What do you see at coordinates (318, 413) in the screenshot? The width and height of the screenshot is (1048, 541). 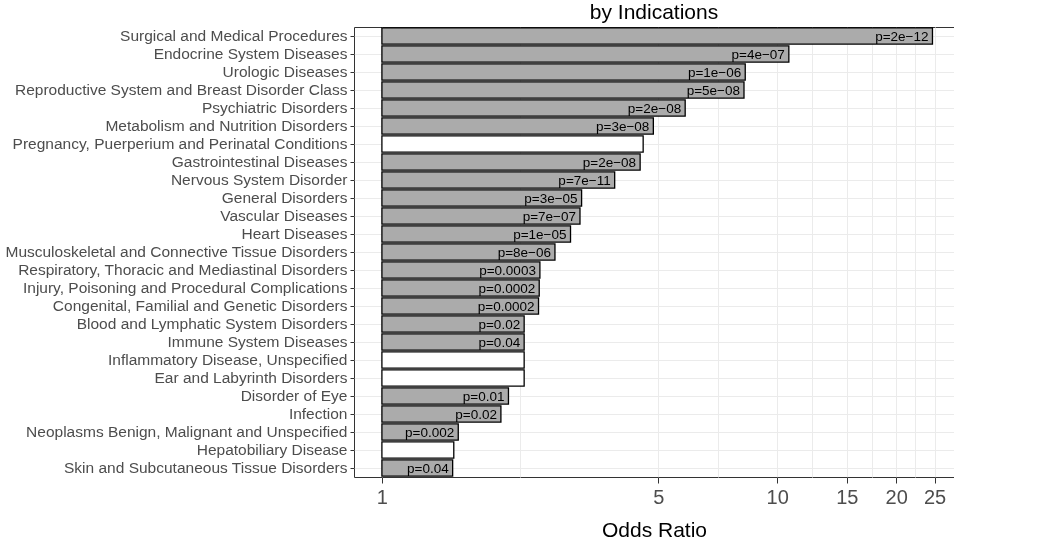 I see `y-tick-label: Infection` at bounding box center [318, 413].